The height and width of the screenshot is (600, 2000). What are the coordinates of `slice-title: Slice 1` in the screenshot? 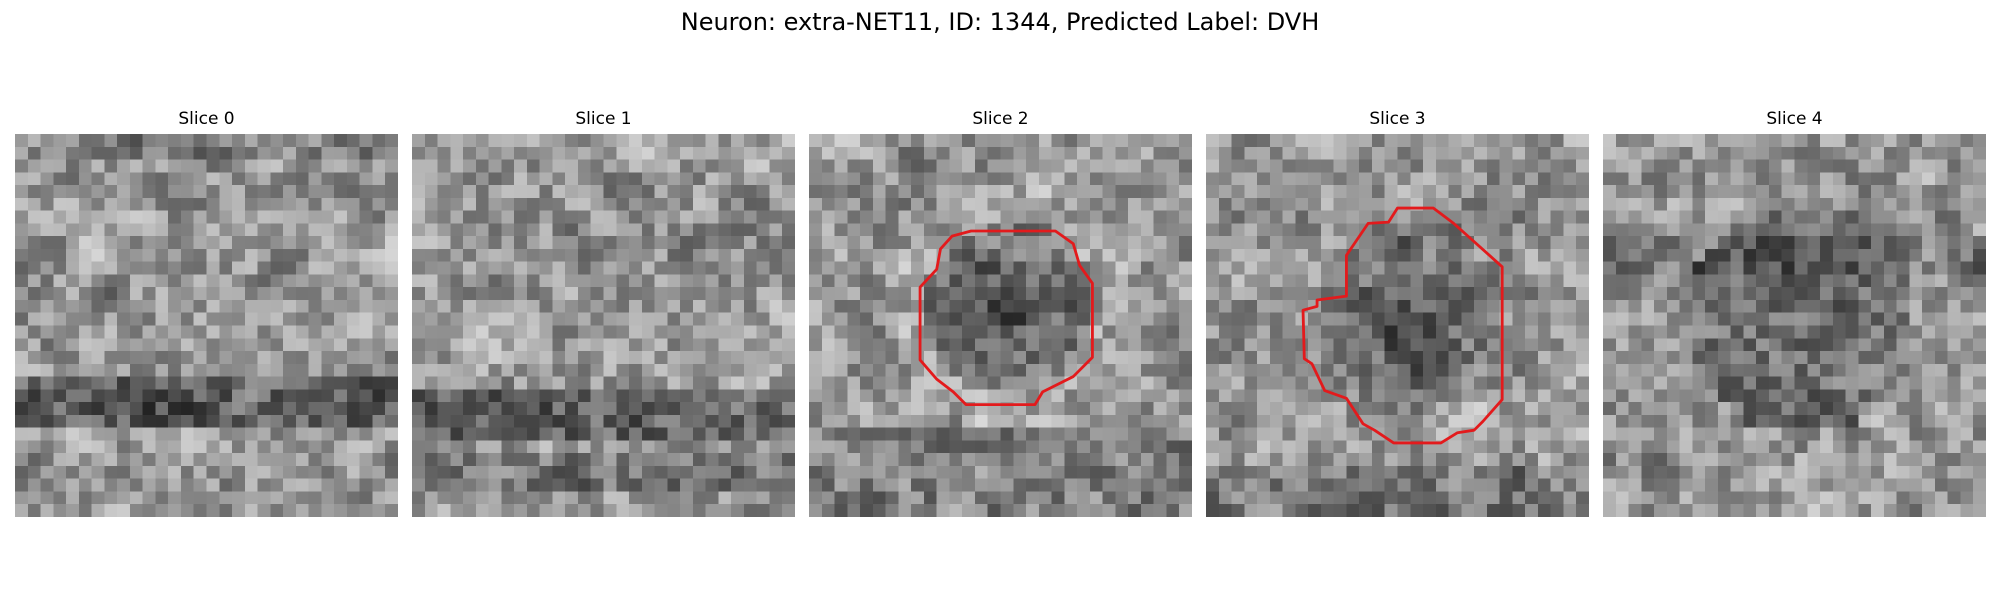 It's located at (603, 119).